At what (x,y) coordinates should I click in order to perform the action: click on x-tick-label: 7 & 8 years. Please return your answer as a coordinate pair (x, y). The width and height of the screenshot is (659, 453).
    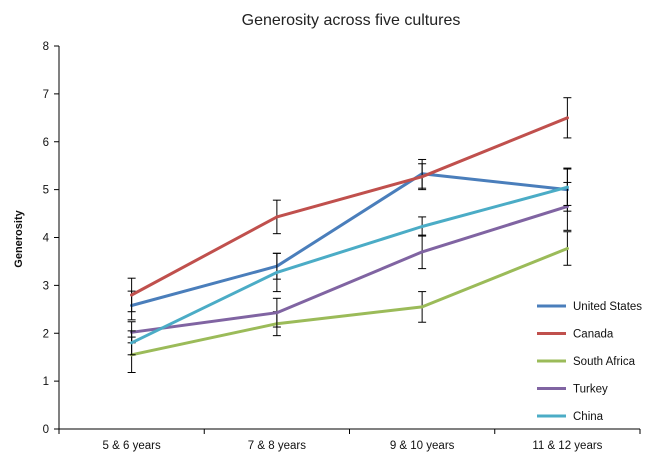
    Looking at the image, I should click on (277, 446).